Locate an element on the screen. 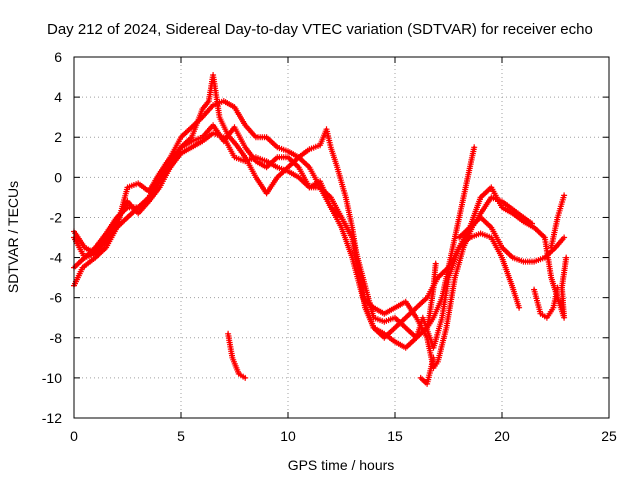 The image size is (640, 480). y-tick-label: 2 is located at coordinates (58, 137).